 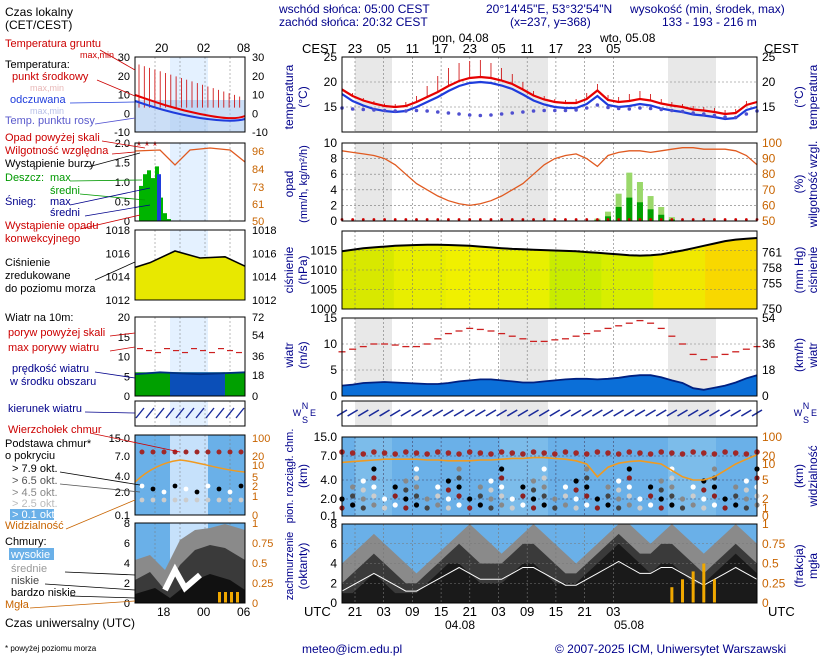 What do you see at coordinates (704, 583) in the screenshot?
I see `fog-bar` at bounding box center [704, 583].